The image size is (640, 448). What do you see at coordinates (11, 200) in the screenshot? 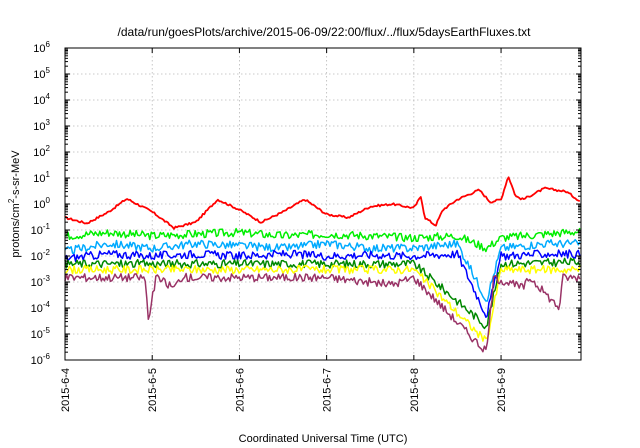
I see `y-axis-label-sup: 2` at bounding box center [11, 200].